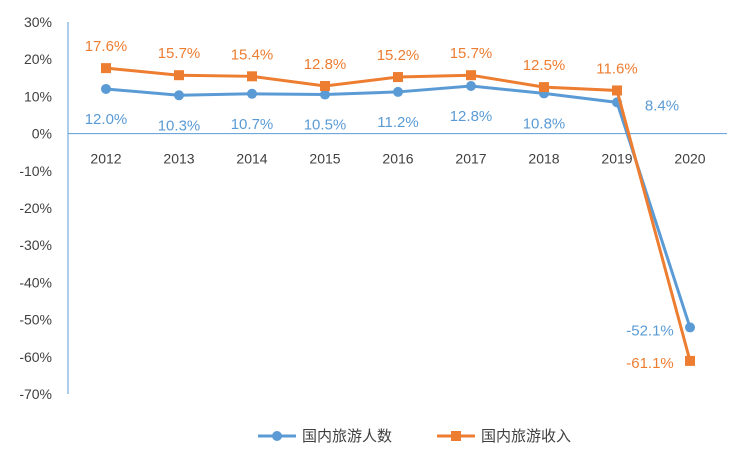 Image resolution: width=750 pixels, height=466 pixels. Describe the element at coordinates (397, 122) in the screenshot. I see `data-label: 11.2%` at that location.